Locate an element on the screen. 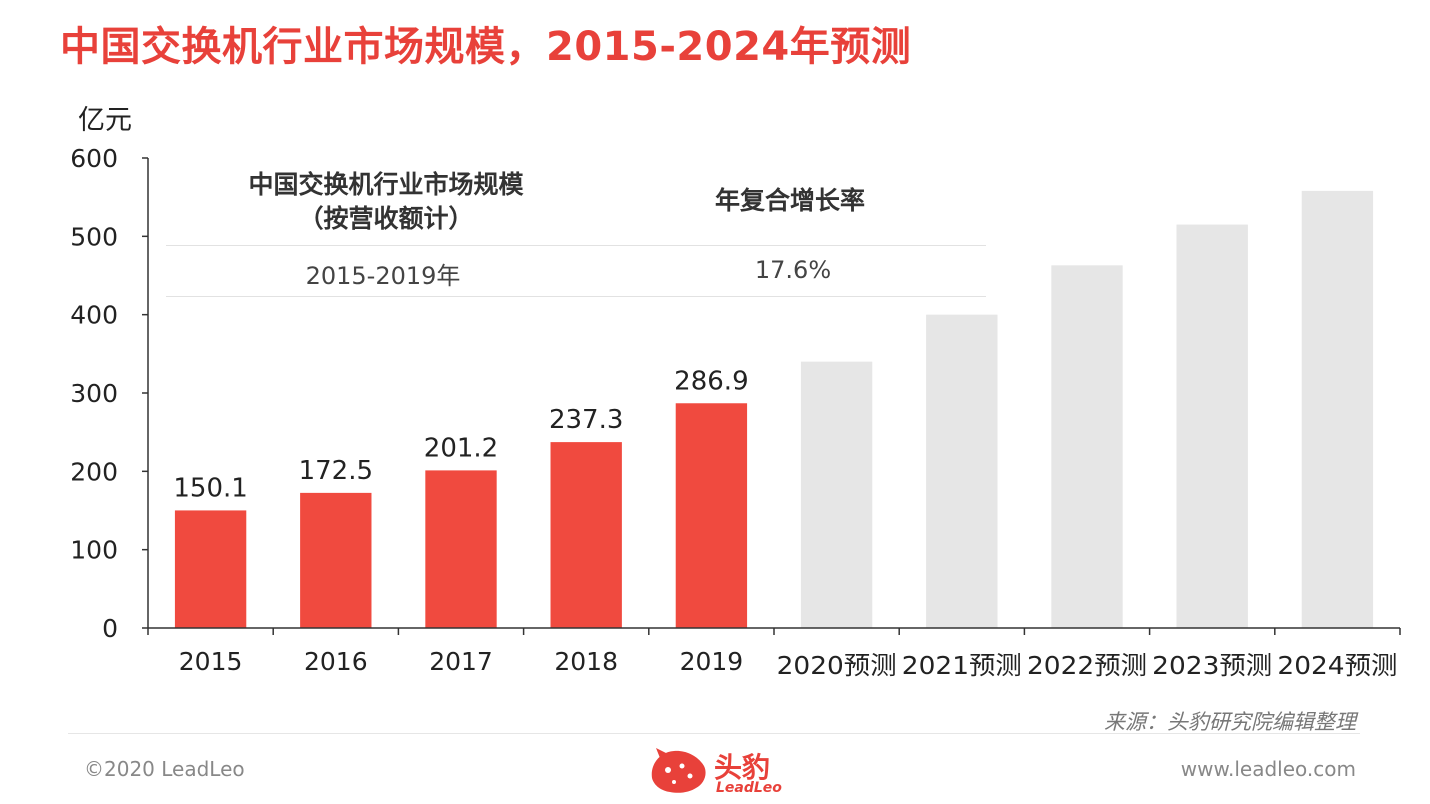 The width and height of the screenshot is (1430, 804). y-tick-label: 500 is located at coordinates (94, 236).